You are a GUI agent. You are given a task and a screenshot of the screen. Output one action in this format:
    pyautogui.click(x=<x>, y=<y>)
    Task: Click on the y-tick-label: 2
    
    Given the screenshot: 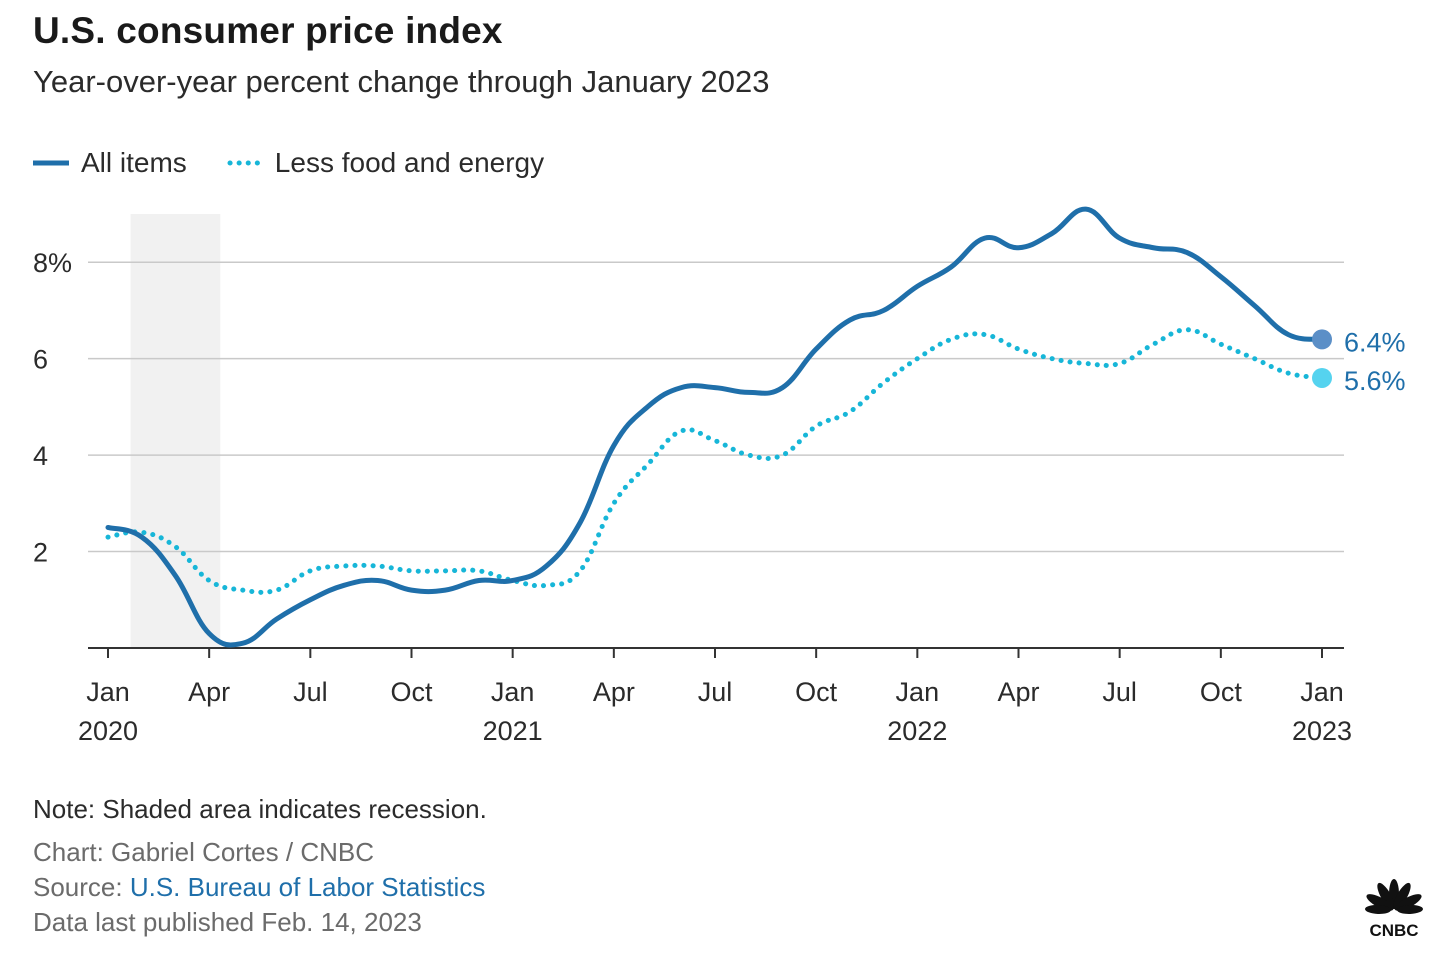 What is the action you would take?
    pyautogui.click(x=40, y=553)
    